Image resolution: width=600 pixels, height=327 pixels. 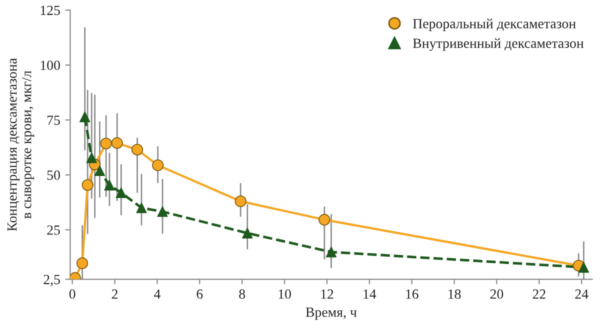 I want to click on y-tick-label: 50, so click(x=53, y=175).